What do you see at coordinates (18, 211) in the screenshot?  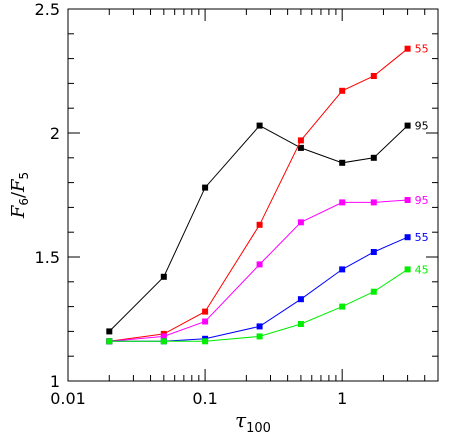 I see `y-axis-numerator: F` at bounding box center [18, 211].